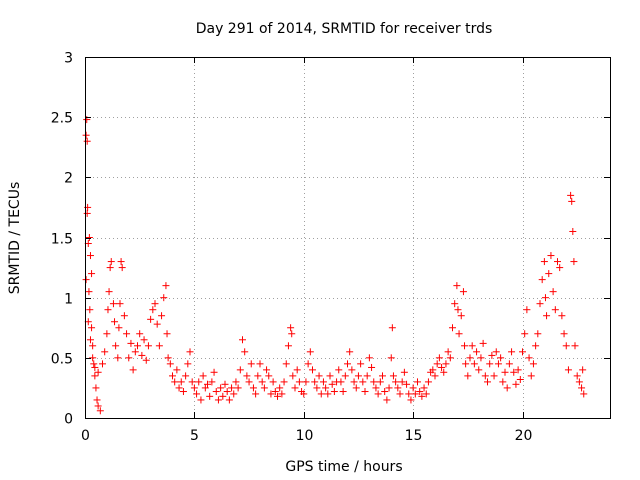  What do you see at coordinates (343, 467) in the screenshot?
I see `x-axis-label: GPS time / hours` at bounding box center [343, 467].